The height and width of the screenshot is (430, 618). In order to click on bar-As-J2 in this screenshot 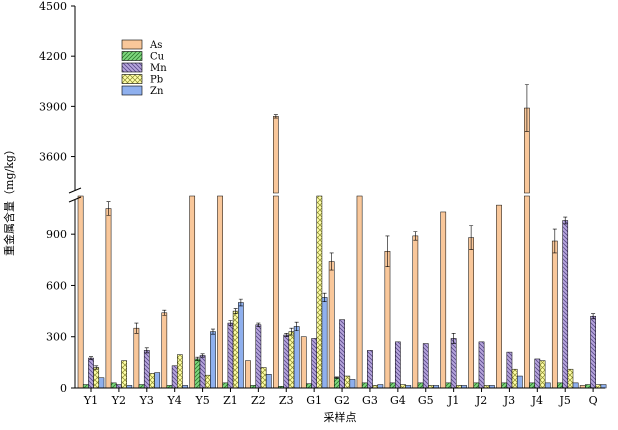, I will do `click(471, 313)`.